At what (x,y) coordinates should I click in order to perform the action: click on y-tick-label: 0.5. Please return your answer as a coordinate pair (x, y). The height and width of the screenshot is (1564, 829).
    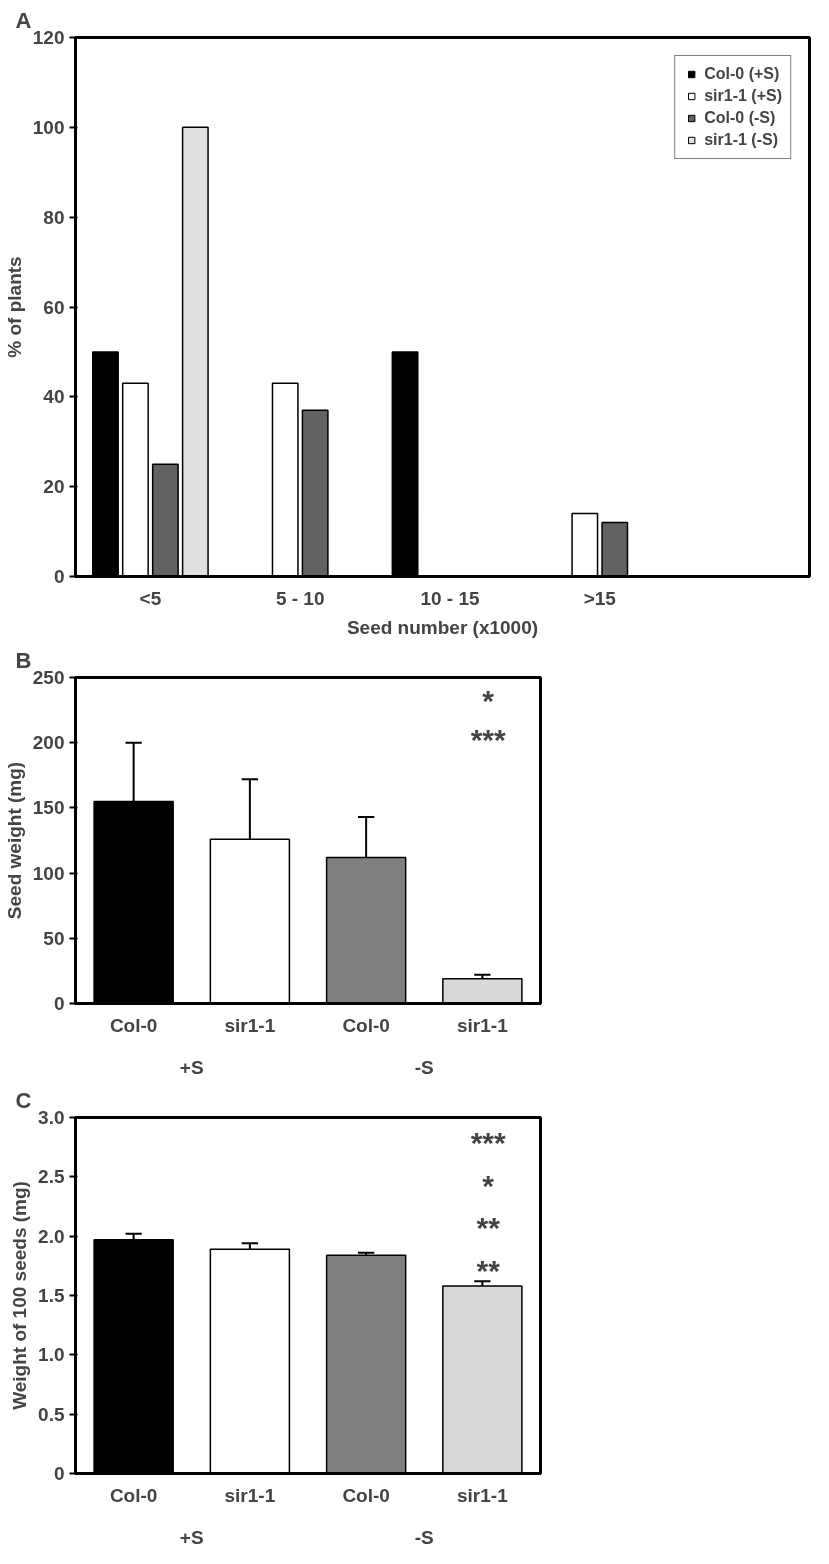
    Looking at the image, I should click on (51, 1414).